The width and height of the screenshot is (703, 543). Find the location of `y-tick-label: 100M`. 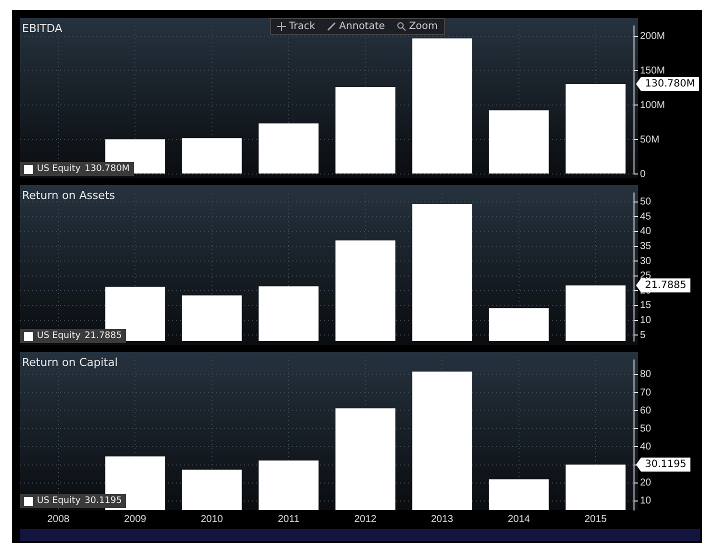

y-tick-label: 100M is located at coordinates (653, 105).